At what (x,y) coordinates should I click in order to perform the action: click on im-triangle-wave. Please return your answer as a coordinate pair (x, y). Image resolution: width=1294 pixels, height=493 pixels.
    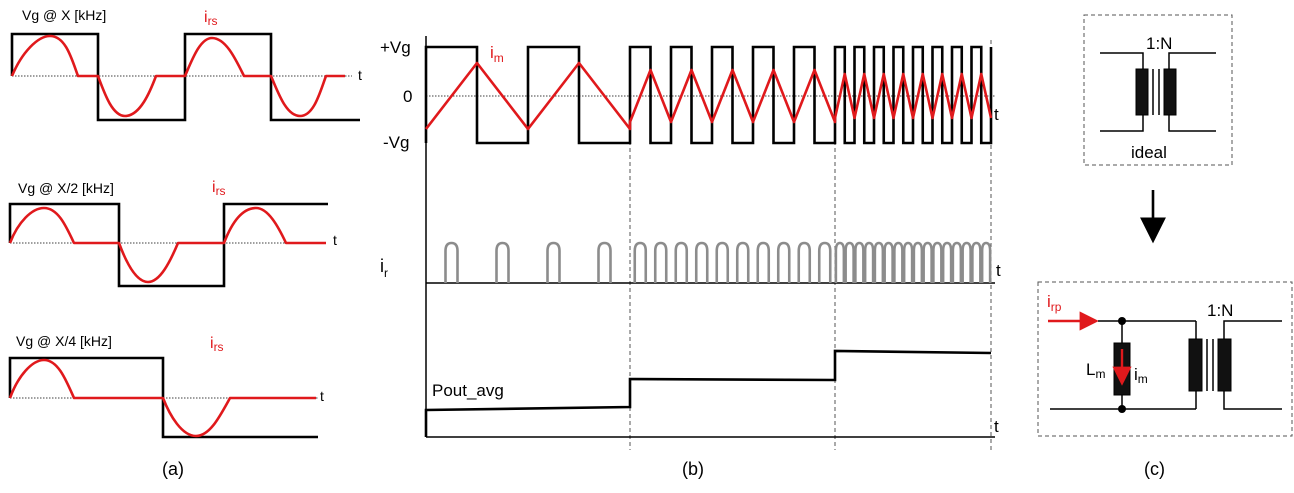
    Looking at the image, I should click on (708, 96).